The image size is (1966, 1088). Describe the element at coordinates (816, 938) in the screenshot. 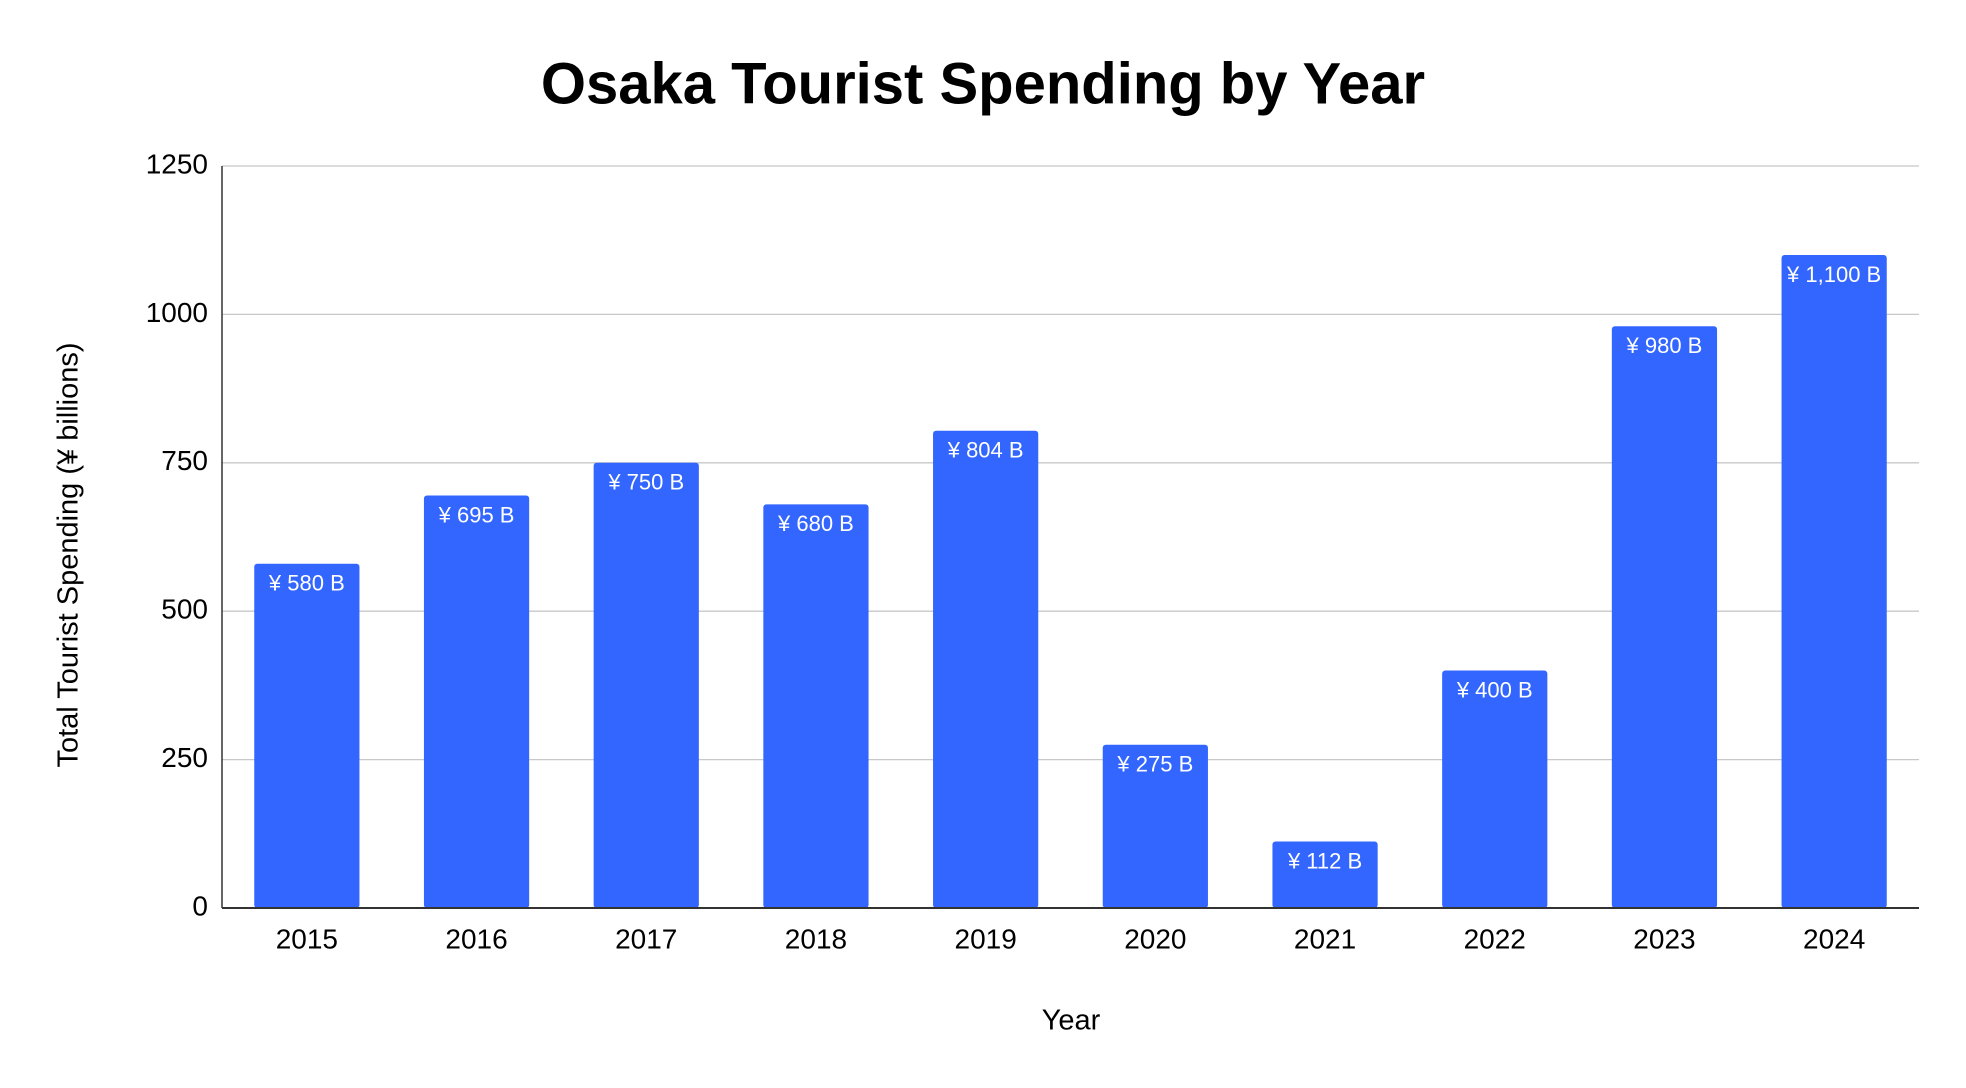

I see `x-tick-label: 2018` at that location.